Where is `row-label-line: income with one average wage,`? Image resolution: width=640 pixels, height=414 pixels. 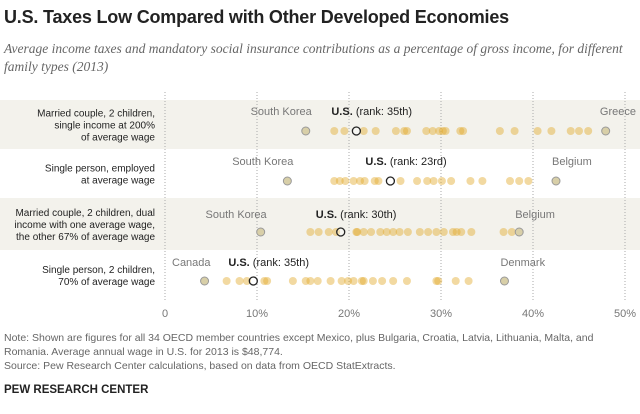 row-label-line: income with one average wage, is located at coordinates (84, 225).